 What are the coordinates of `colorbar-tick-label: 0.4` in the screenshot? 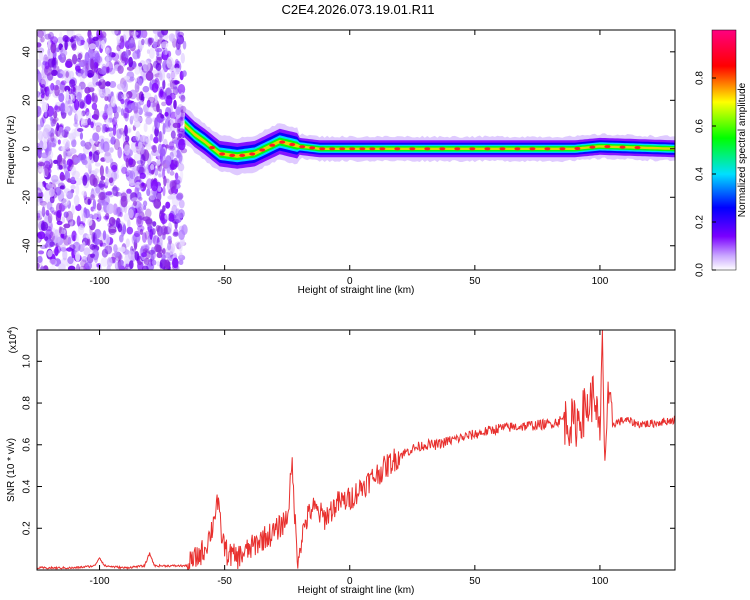 It's located at (700, 174).